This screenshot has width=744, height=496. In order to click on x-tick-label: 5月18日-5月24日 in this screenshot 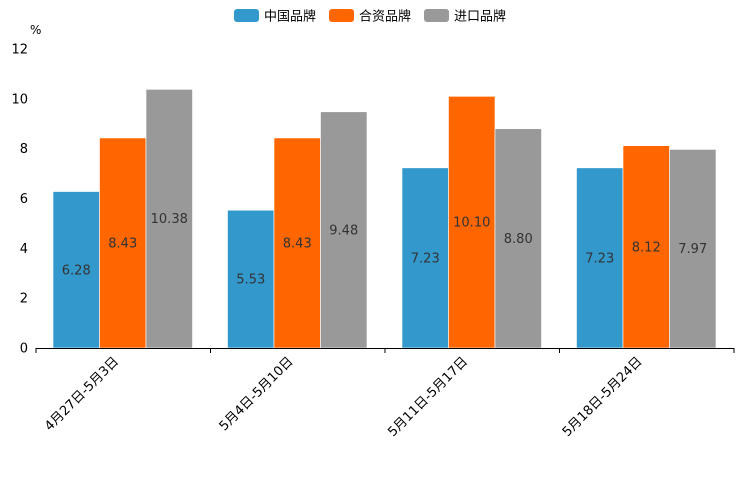, I will do `click(603, 397)`.